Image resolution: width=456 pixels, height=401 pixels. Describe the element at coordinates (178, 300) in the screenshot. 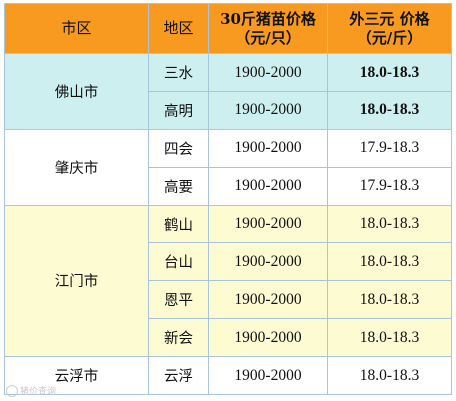

I see `district-cell: 恩平` at that location.